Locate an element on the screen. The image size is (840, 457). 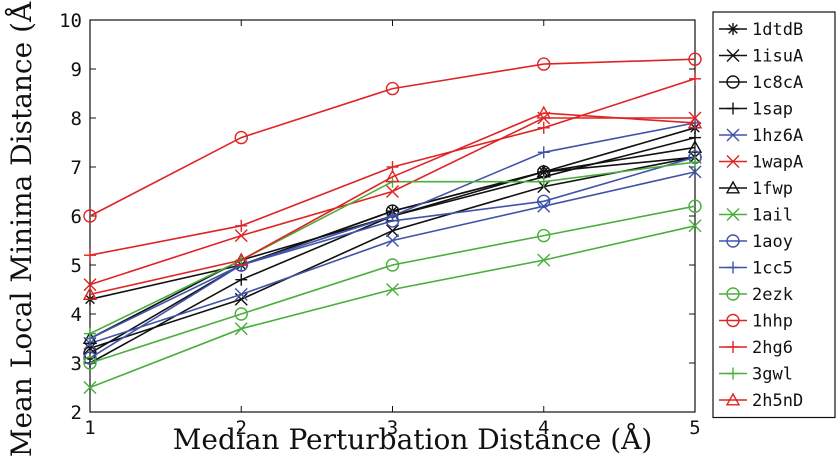
legend-label: 1fwp is located at coordinates (772, 189).